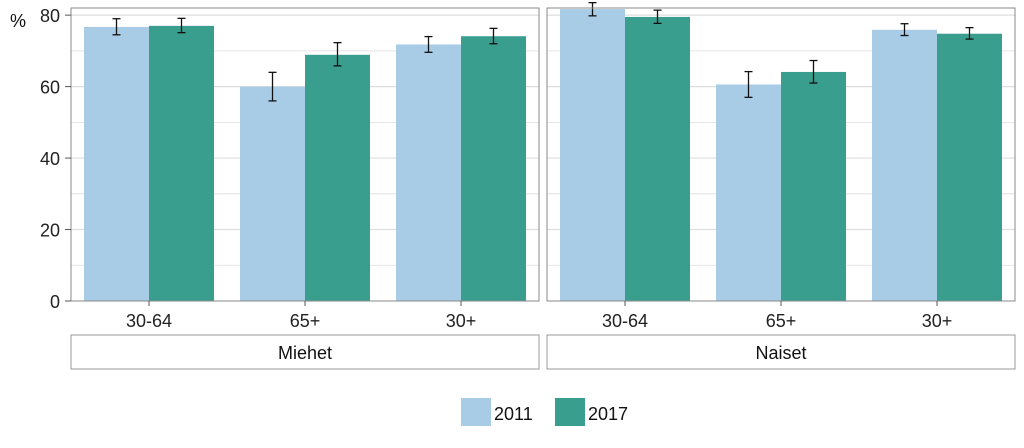 The width and height of the screenshot is (1024, 448). What do you see at coordinates (493, 168) in the screenshot?
I see `bar-miehet-30+-2017` at bounding box center [493, 168].